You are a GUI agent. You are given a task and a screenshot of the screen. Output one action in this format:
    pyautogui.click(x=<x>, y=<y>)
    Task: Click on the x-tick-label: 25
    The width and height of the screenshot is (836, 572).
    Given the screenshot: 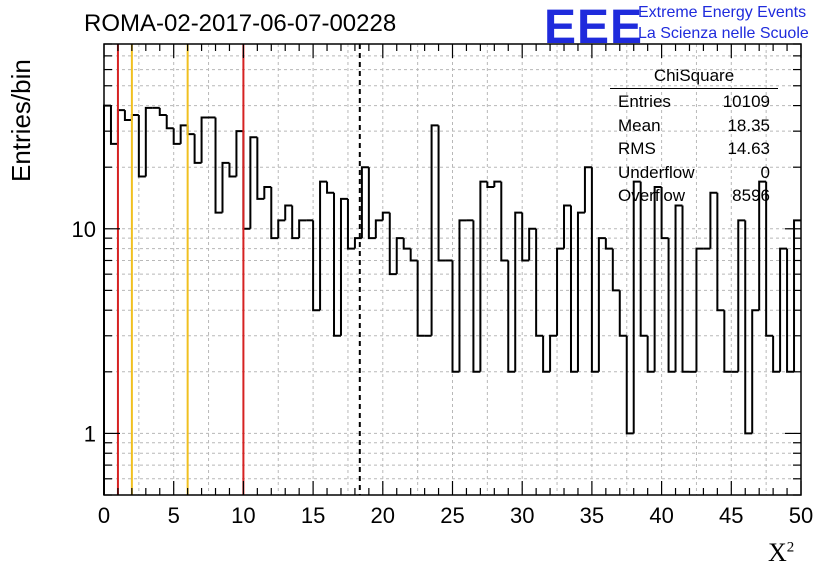 What is the action you would take?
    pyautogui.click(x=452, y=515)
    